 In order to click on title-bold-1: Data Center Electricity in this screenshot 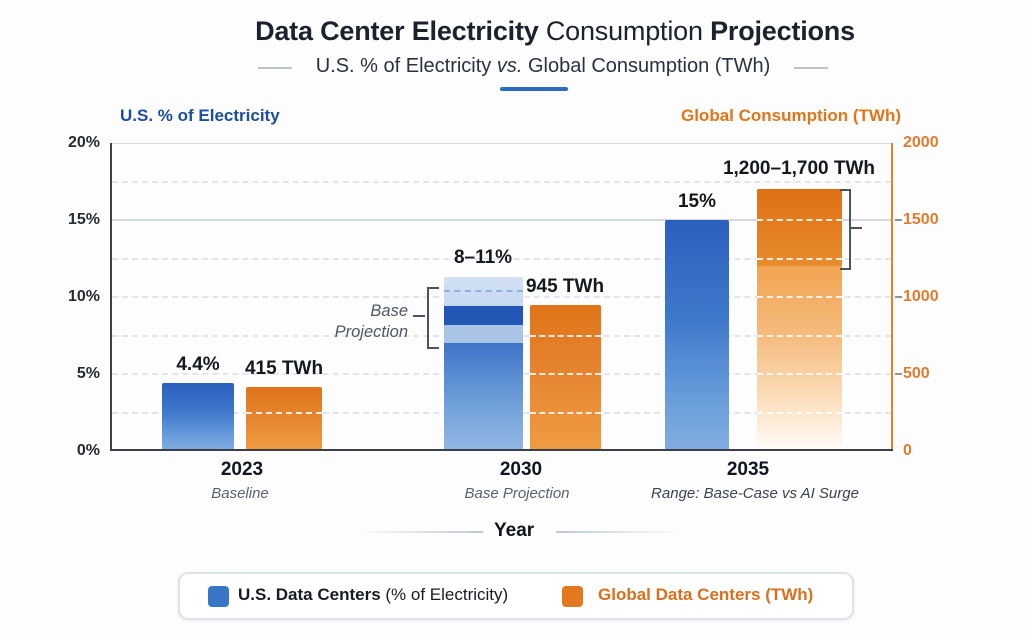, I will do `click(397, 31)`.